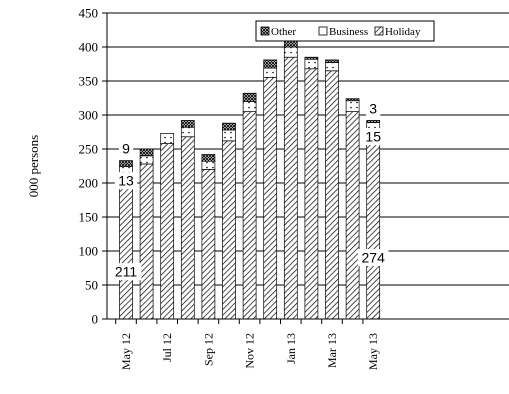 This screenshot has width=509, height=394. What do you see at coordinates (91, 285) in the screenshot?
I see `y-tick-label: 50` at bounding box center [91, 285].